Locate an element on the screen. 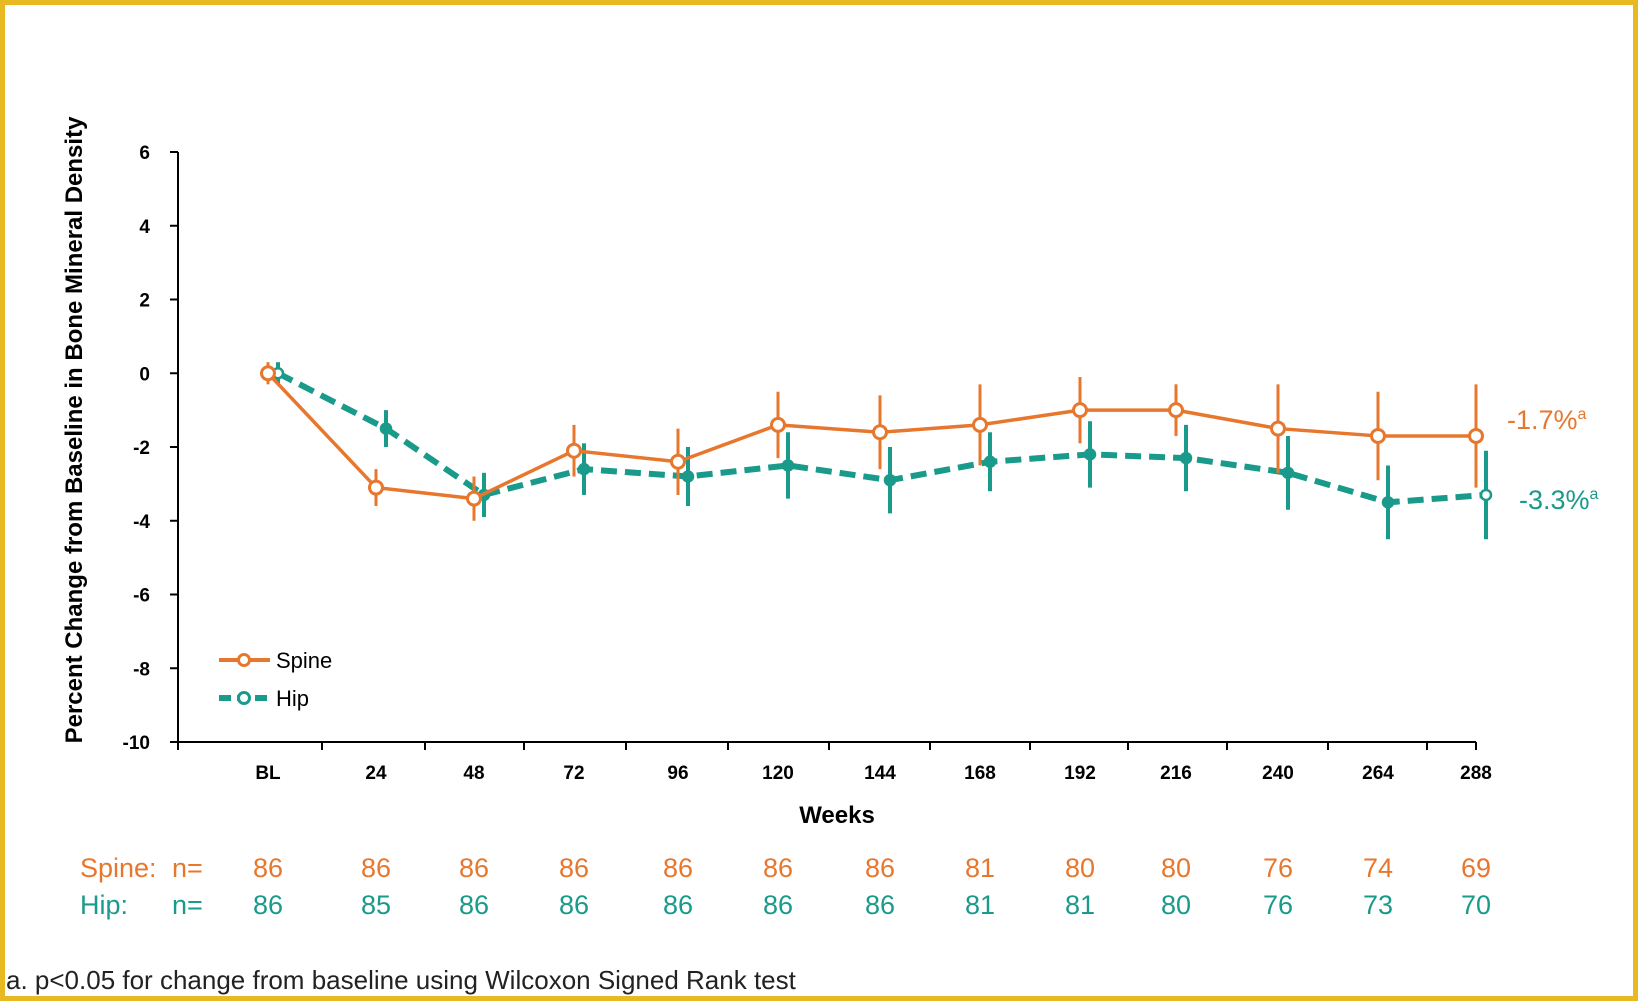 This screenshot has width=1638, height=1001. x-axis-title: Weeks is located at coordinates (837, 815).